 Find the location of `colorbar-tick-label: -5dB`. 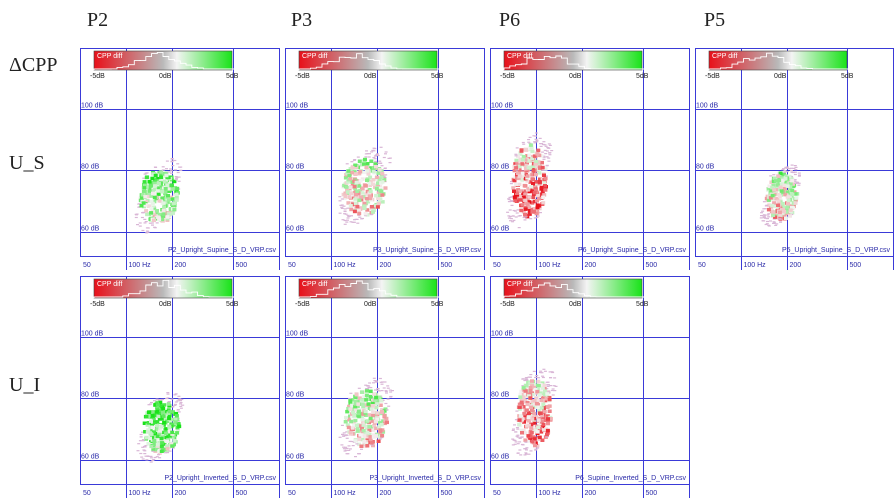

colorbar-tick-label: -5dB is located at coordinates (712, 76).